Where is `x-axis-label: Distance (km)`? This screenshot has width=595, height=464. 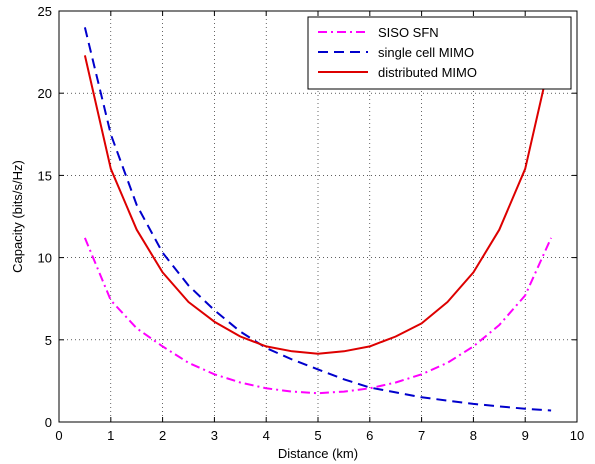
x-axis-label: Distance (km) is located at coordinates (318, 453).